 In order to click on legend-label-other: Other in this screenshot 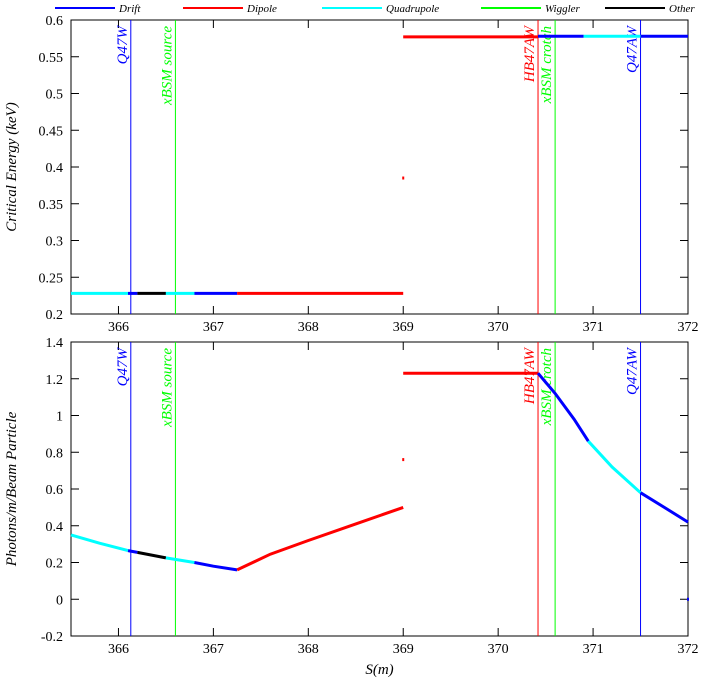, I will do `click(682, 9)`.